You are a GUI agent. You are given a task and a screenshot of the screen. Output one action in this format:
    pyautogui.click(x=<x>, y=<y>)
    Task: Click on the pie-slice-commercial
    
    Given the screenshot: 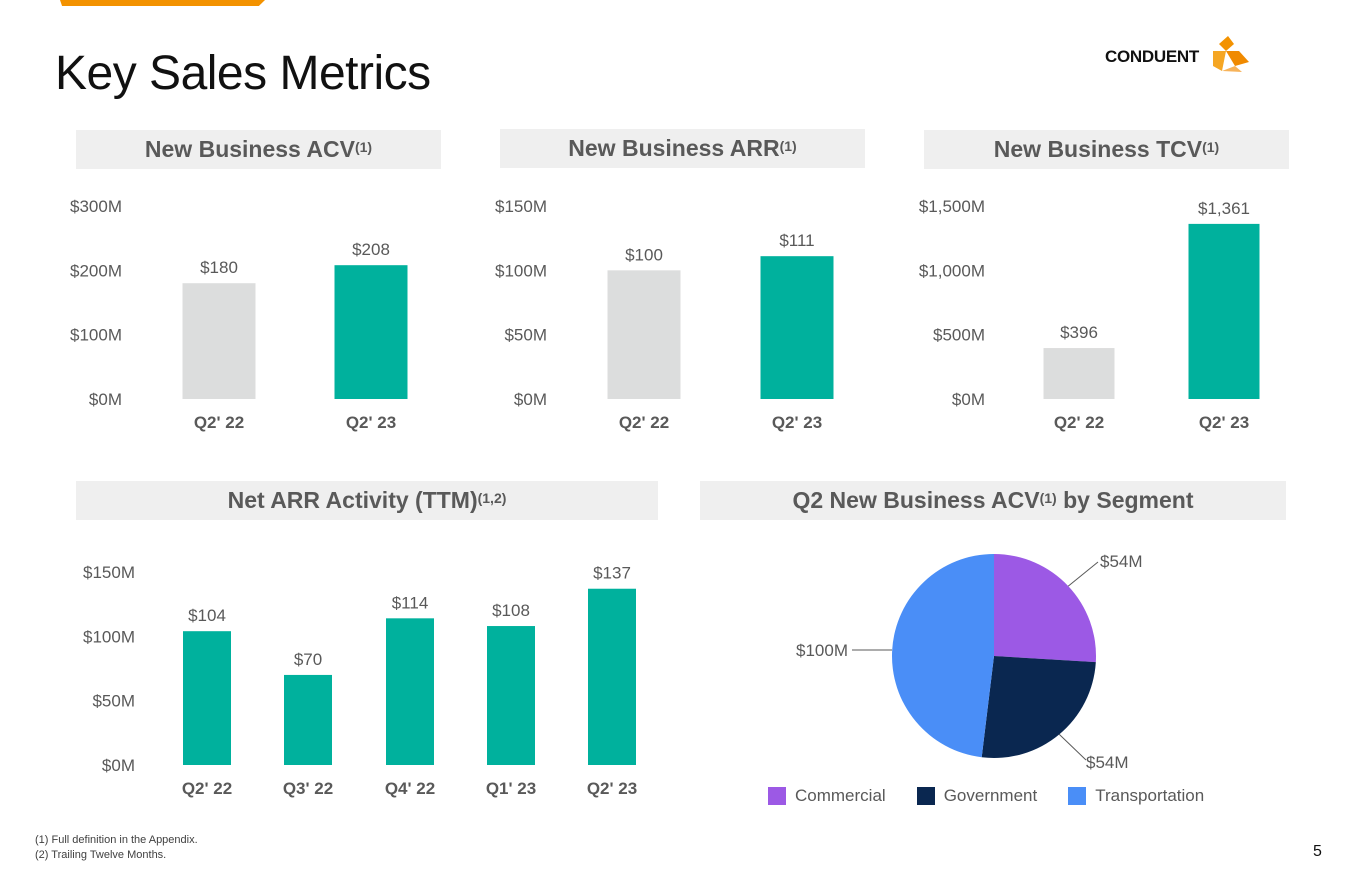 What is the action you would take?
    pyautogui.click(x=1045, y=608)
    